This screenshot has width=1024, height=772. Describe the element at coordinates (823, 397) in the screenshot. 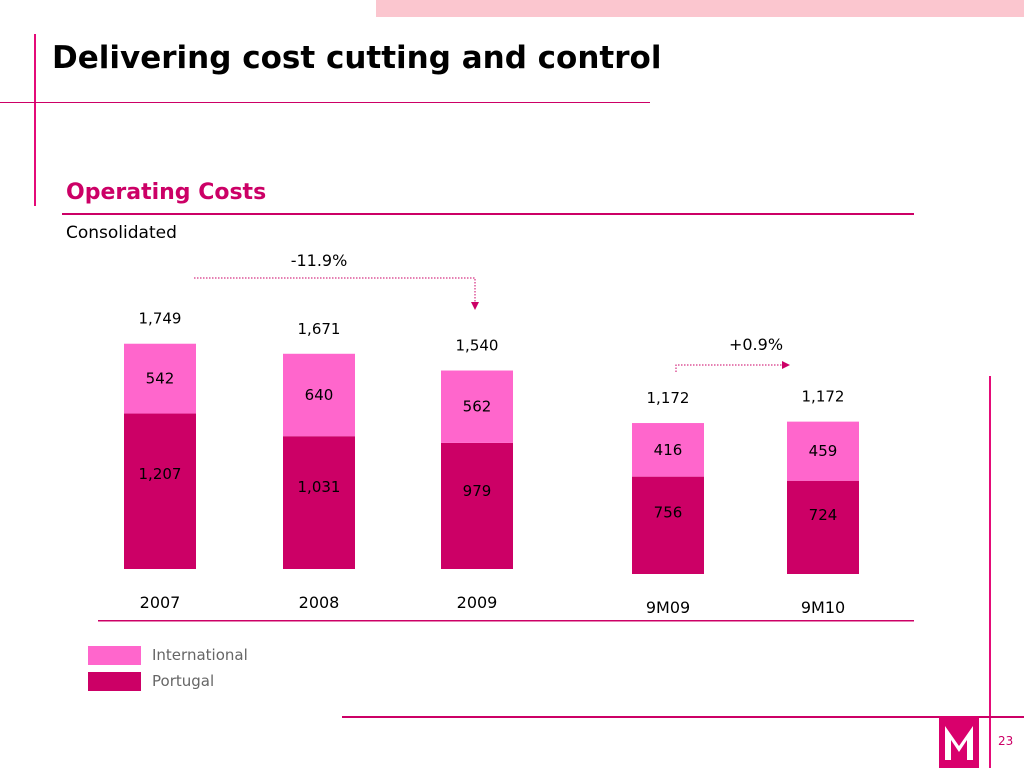

I see `label-total-9M10: 1,172` at that location.